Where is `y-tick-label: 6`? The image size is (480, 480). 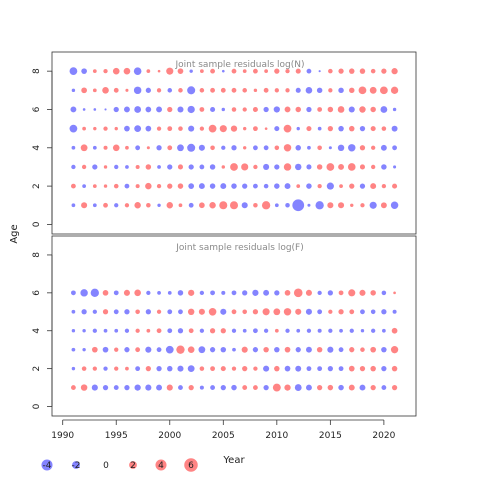
y-tick-label: 6 is located at coordinates (37, 109).